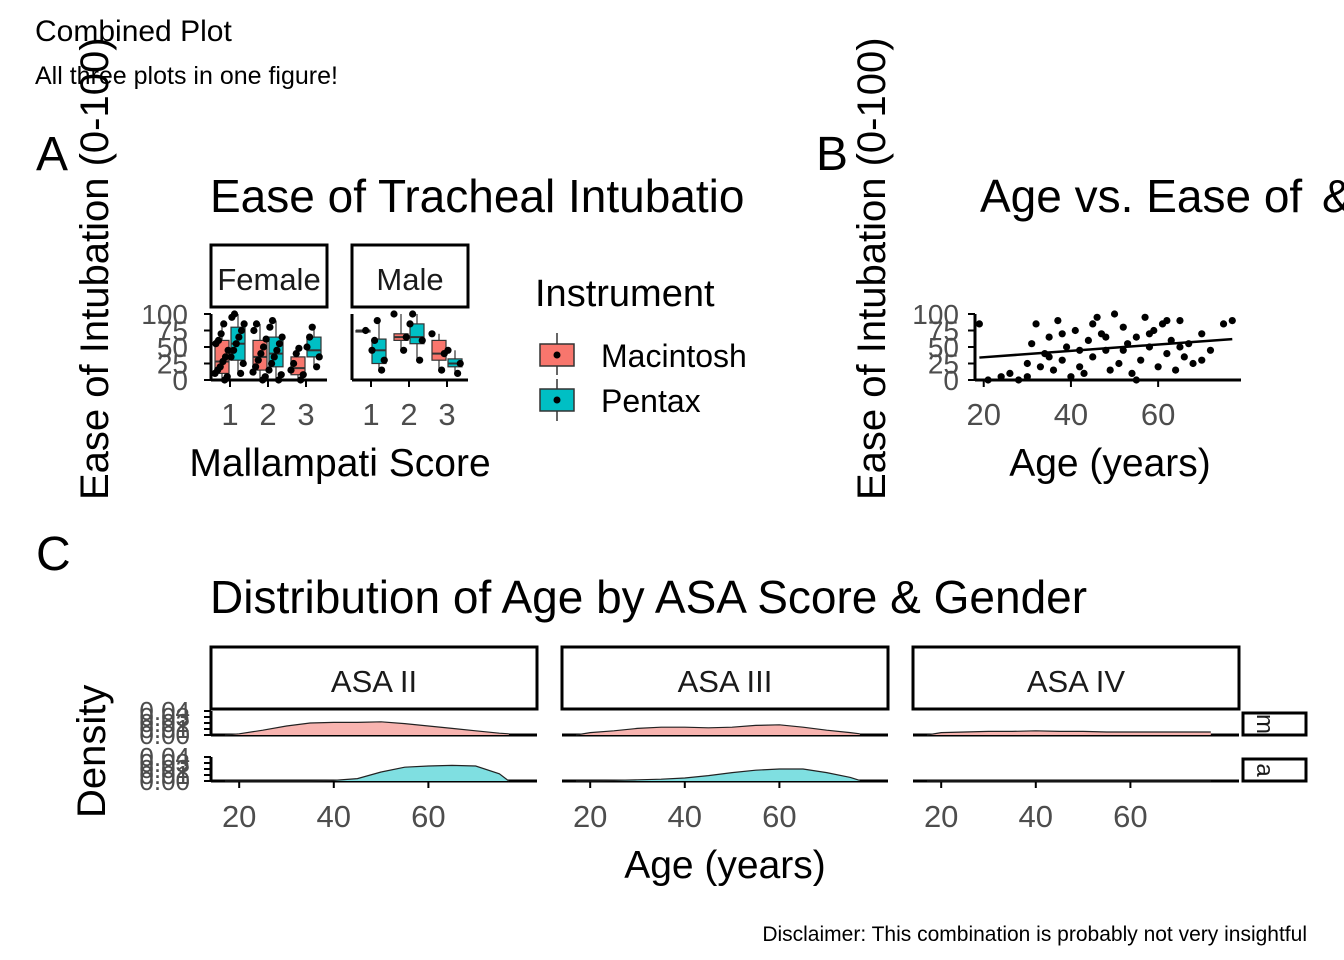 This screenshot has height=960, width=1344. I want to click on panel-a-legend: Instrument Macintosh Pentax, so click(641, 347).